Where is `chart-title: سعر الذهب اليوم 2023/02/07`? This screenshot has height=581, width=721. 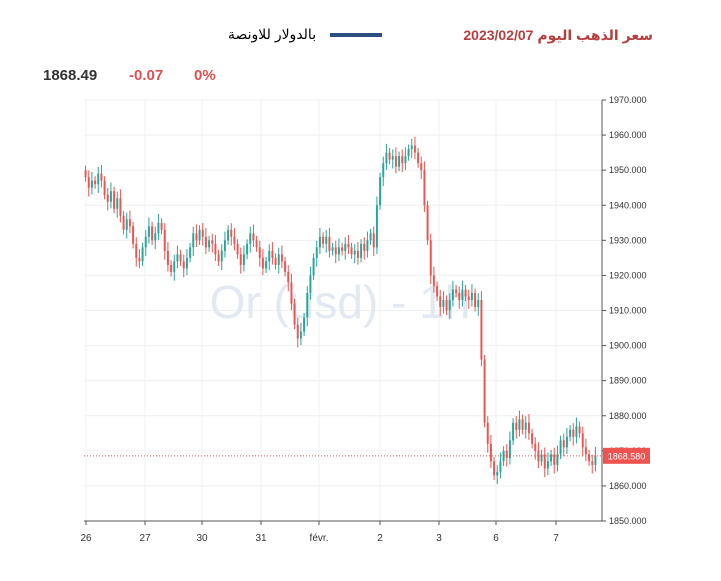 chart-title: سعر الذهب اليوم 2023/02/07 is located at coordinates (558, 35).